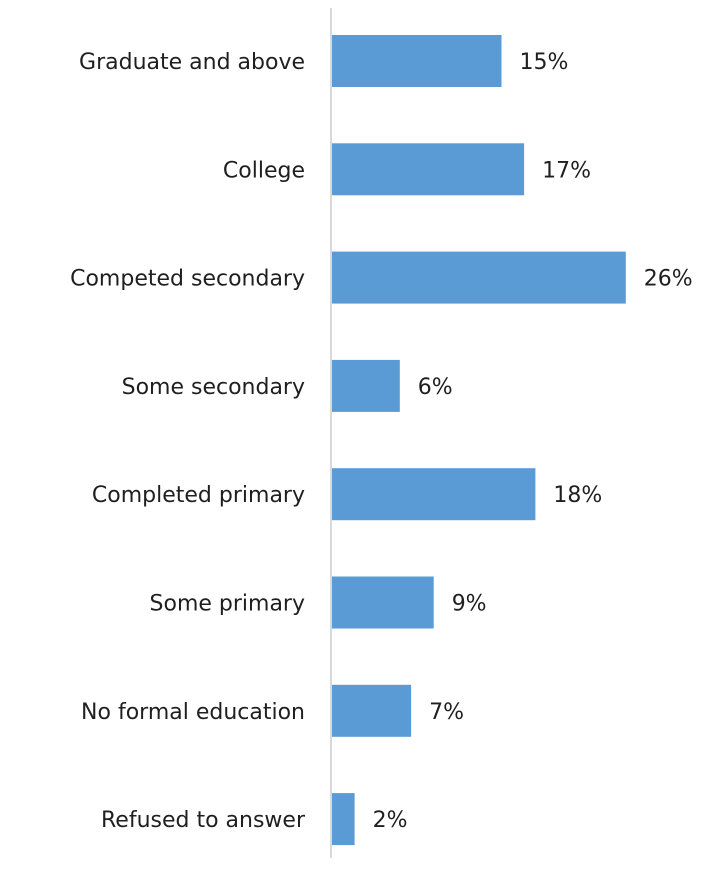  Describe the element at coordinates (203, 820) in the screenshot. I see `category-label-7: Refused to answer` at that location.